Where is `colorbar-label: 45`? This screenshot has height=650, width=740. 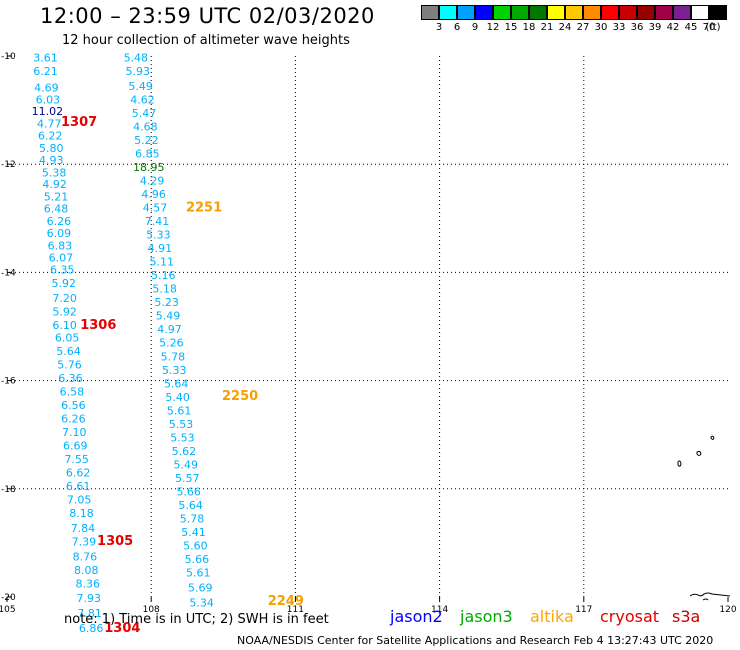 colorbar-label: 45 is located at coordinates (691, 27).